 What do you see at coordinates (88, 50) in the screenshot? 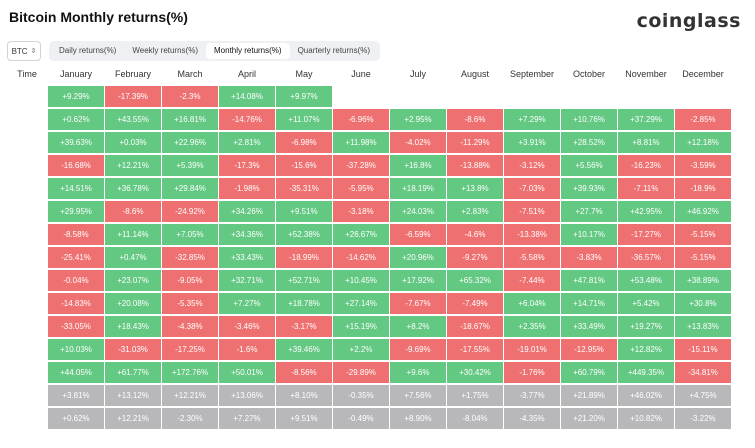
I see `tab-daily-returns: Daily returns(%)` at bounding box center [88, 50].